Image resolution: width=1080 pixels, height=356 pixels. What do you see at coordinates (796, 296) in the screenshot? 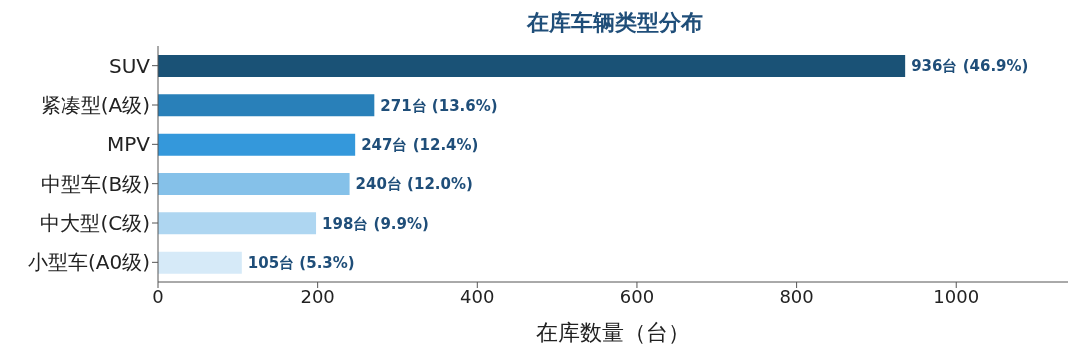
I see `x-tick-label: 800` at bounding box center [796, 296].